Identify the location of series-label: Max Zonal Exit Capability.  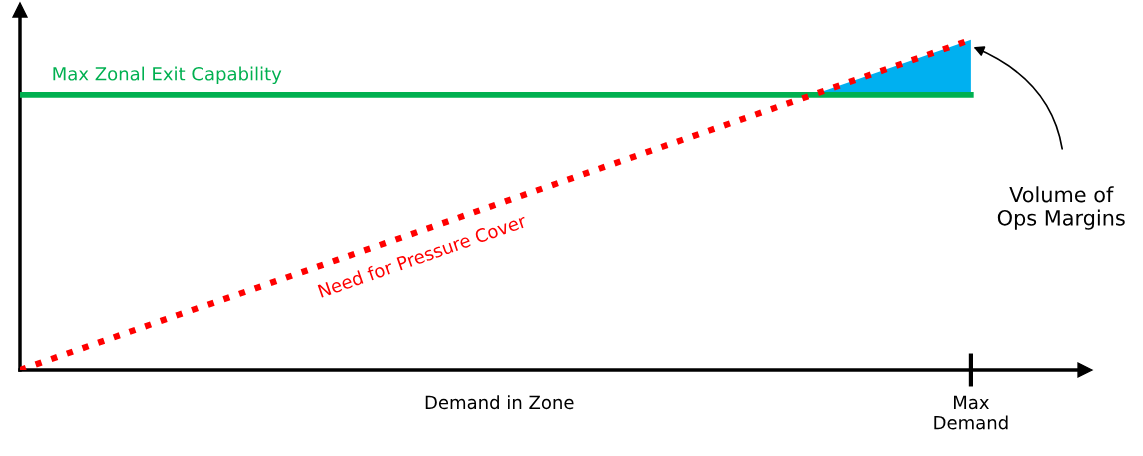
(167, 75).